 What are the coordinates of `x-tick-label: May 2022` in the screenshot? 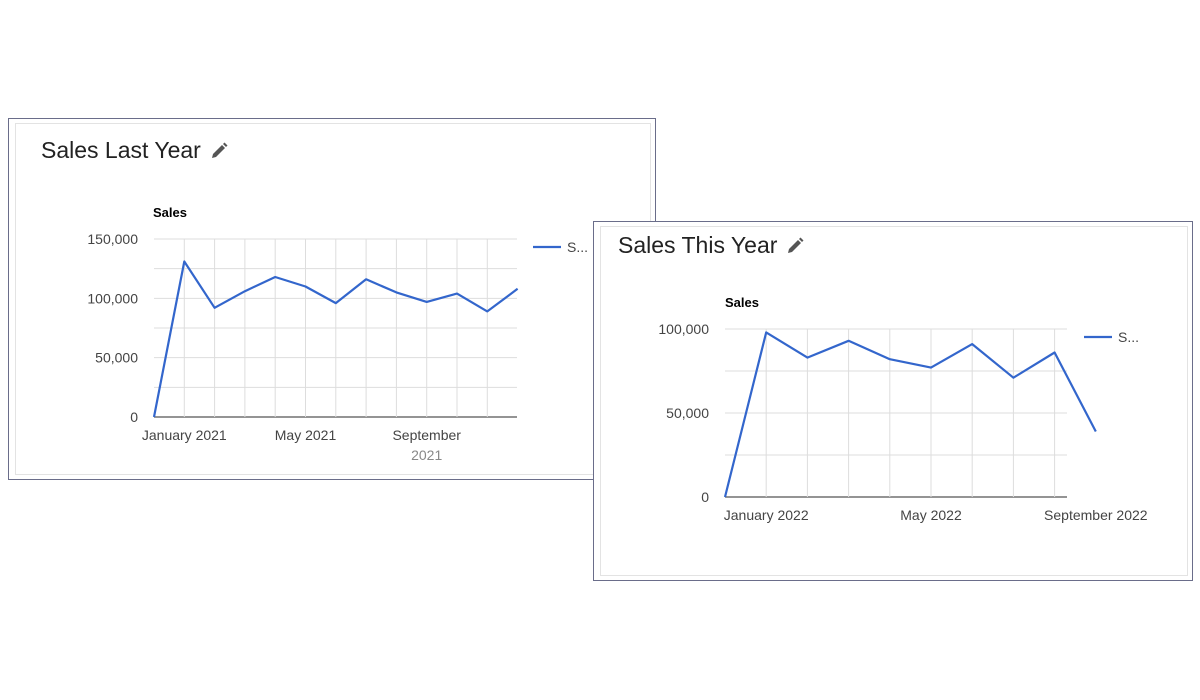 It's located at (931, 515).